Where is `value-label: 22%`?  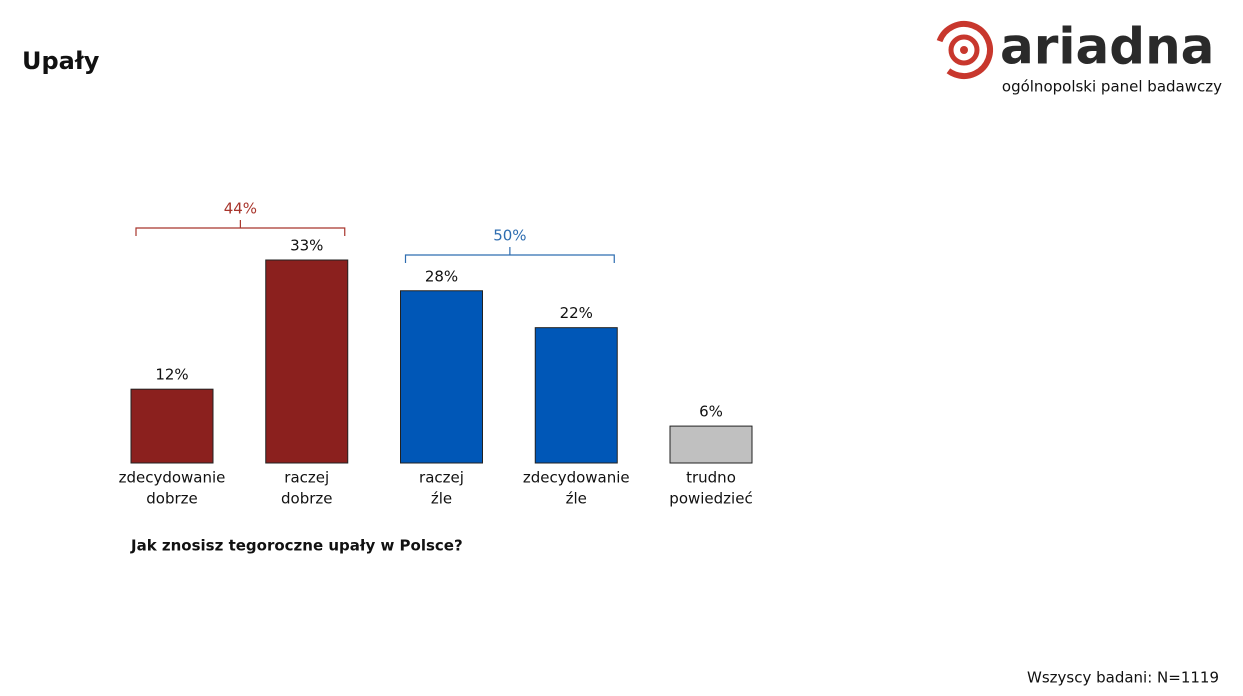 value-label: 22% is located at coordinates (576, 313).